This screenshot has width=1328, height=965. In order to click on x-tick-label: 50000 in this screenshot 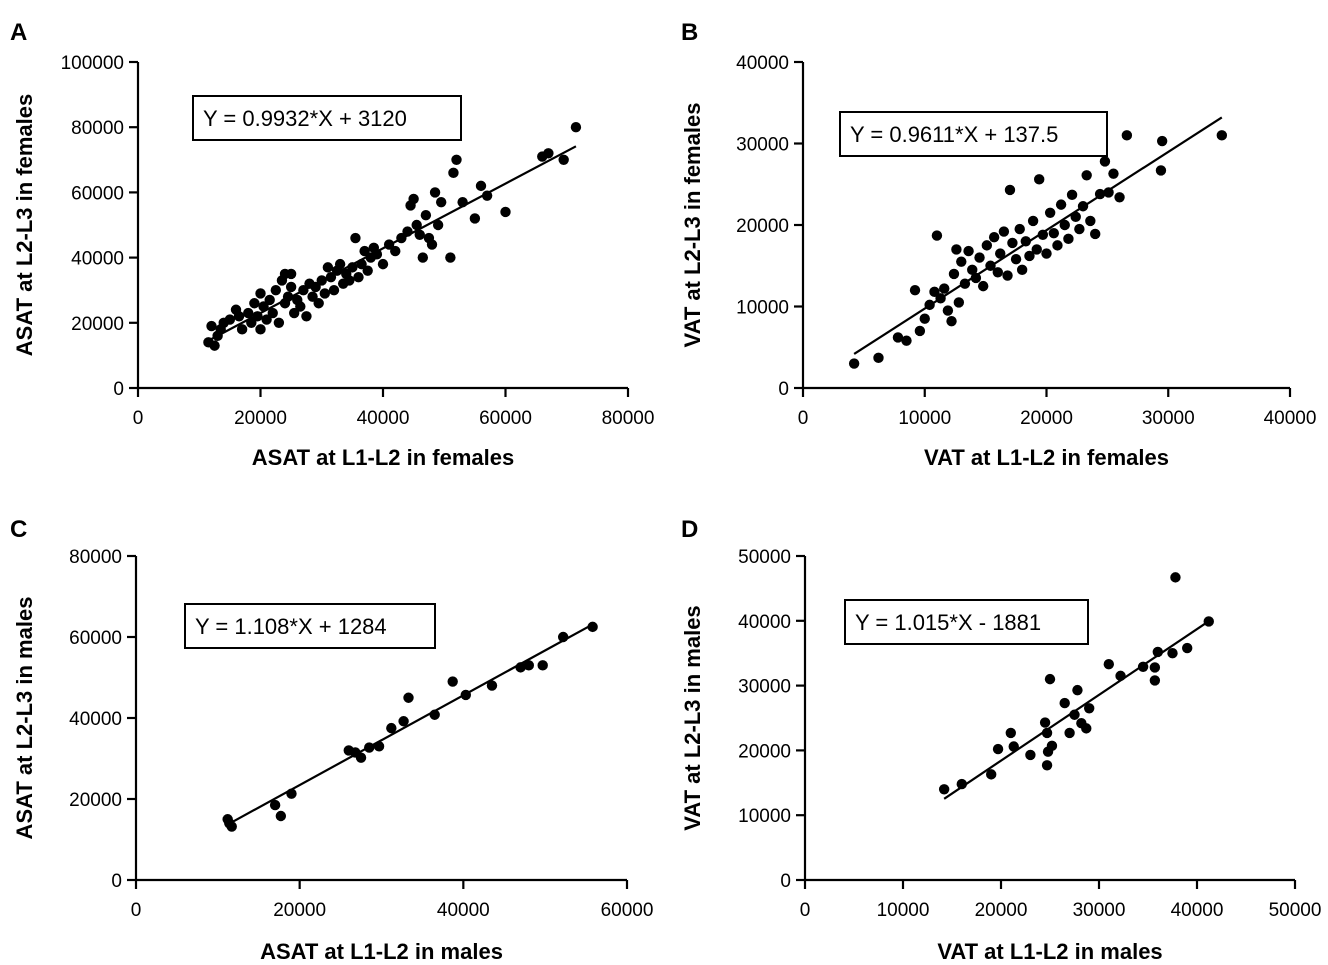, I will do `click(1295, 910)`.